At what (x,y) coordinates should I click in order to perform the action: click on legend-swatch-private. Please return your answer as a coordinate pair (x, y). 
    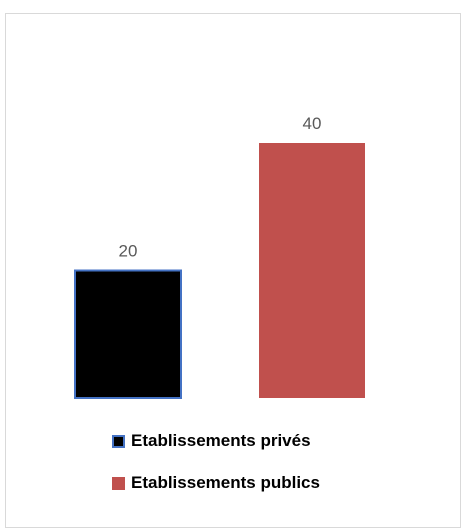
    Looking at the image, I should click on (118, 441).